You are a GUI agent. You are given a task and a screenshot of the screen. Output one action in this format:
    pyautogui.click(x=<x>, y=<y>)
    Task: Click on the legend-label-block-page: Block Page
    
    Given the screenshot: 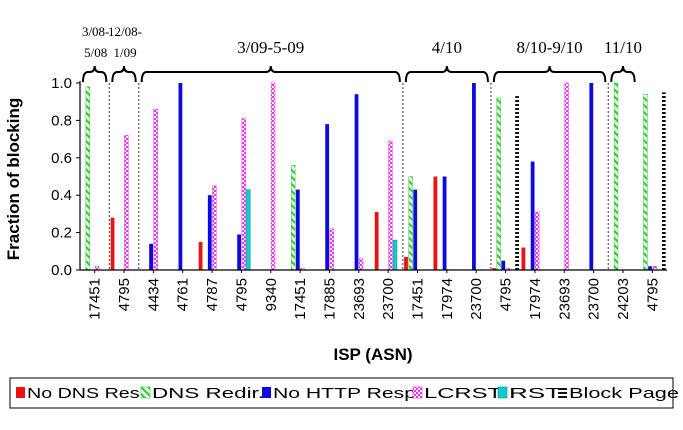 What is the action you would take?
    pyautogui.click(x=624, y=393)
    